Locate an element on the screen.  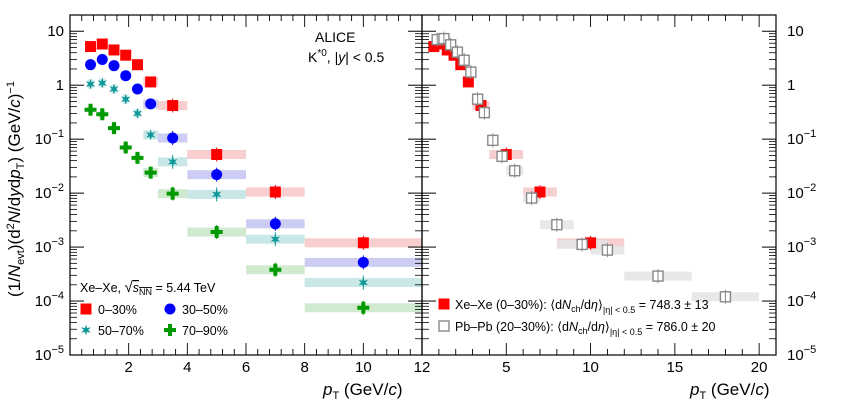
x-tick-label: 5 is located at coordinates (506, 367).